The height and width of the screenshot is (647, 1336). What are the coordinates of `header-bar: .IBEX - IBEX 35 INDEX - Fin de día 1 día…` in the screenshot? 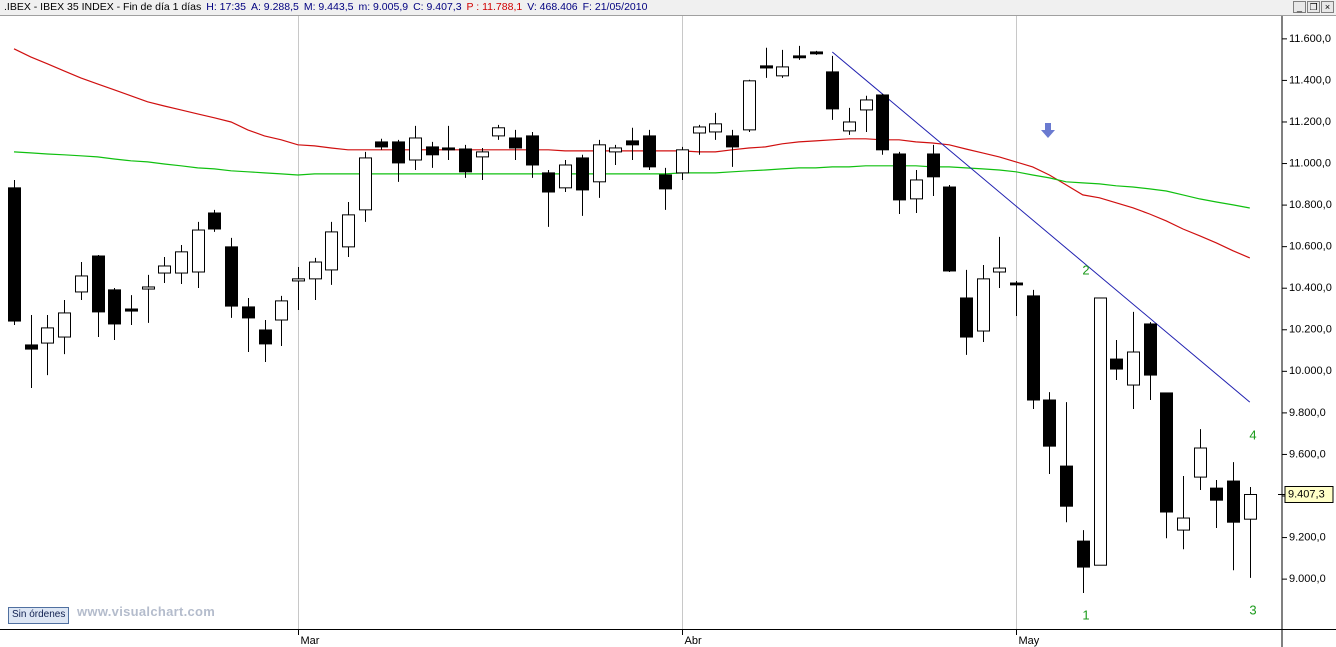 It's located at (668, 8).